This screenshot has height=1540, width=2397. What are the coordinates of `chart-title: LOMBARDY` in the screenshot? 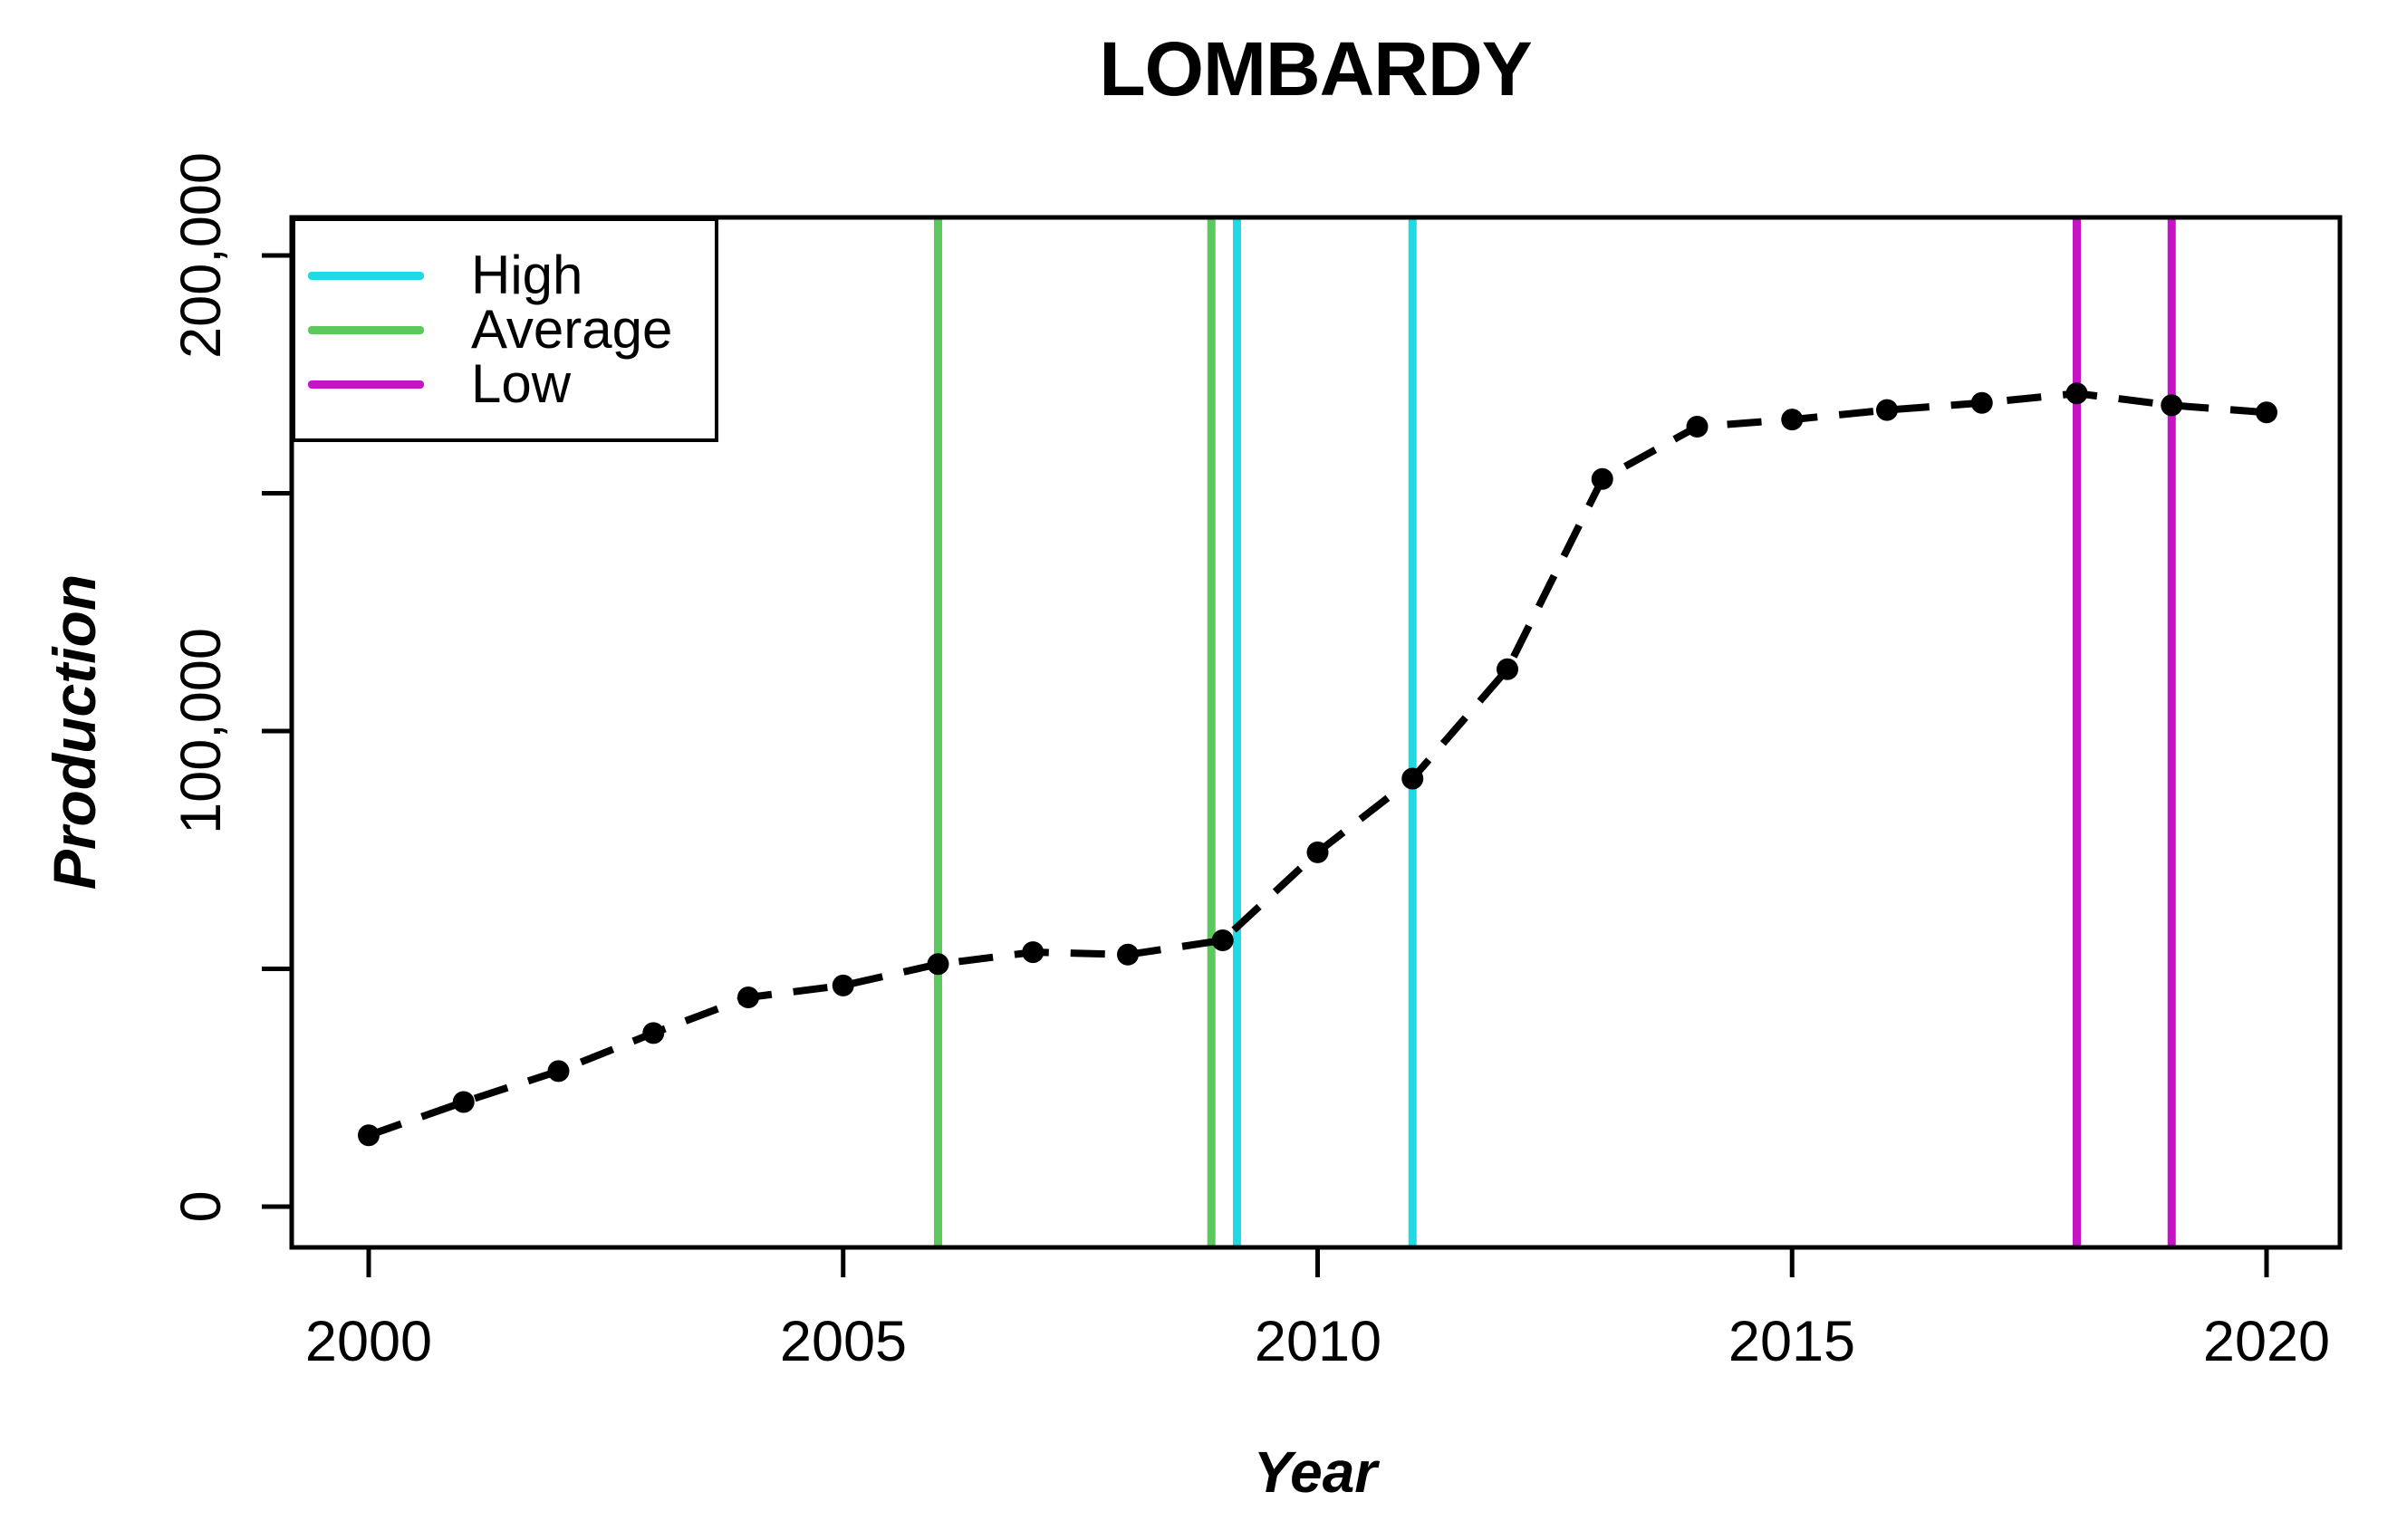 It's located at (1315, 68).